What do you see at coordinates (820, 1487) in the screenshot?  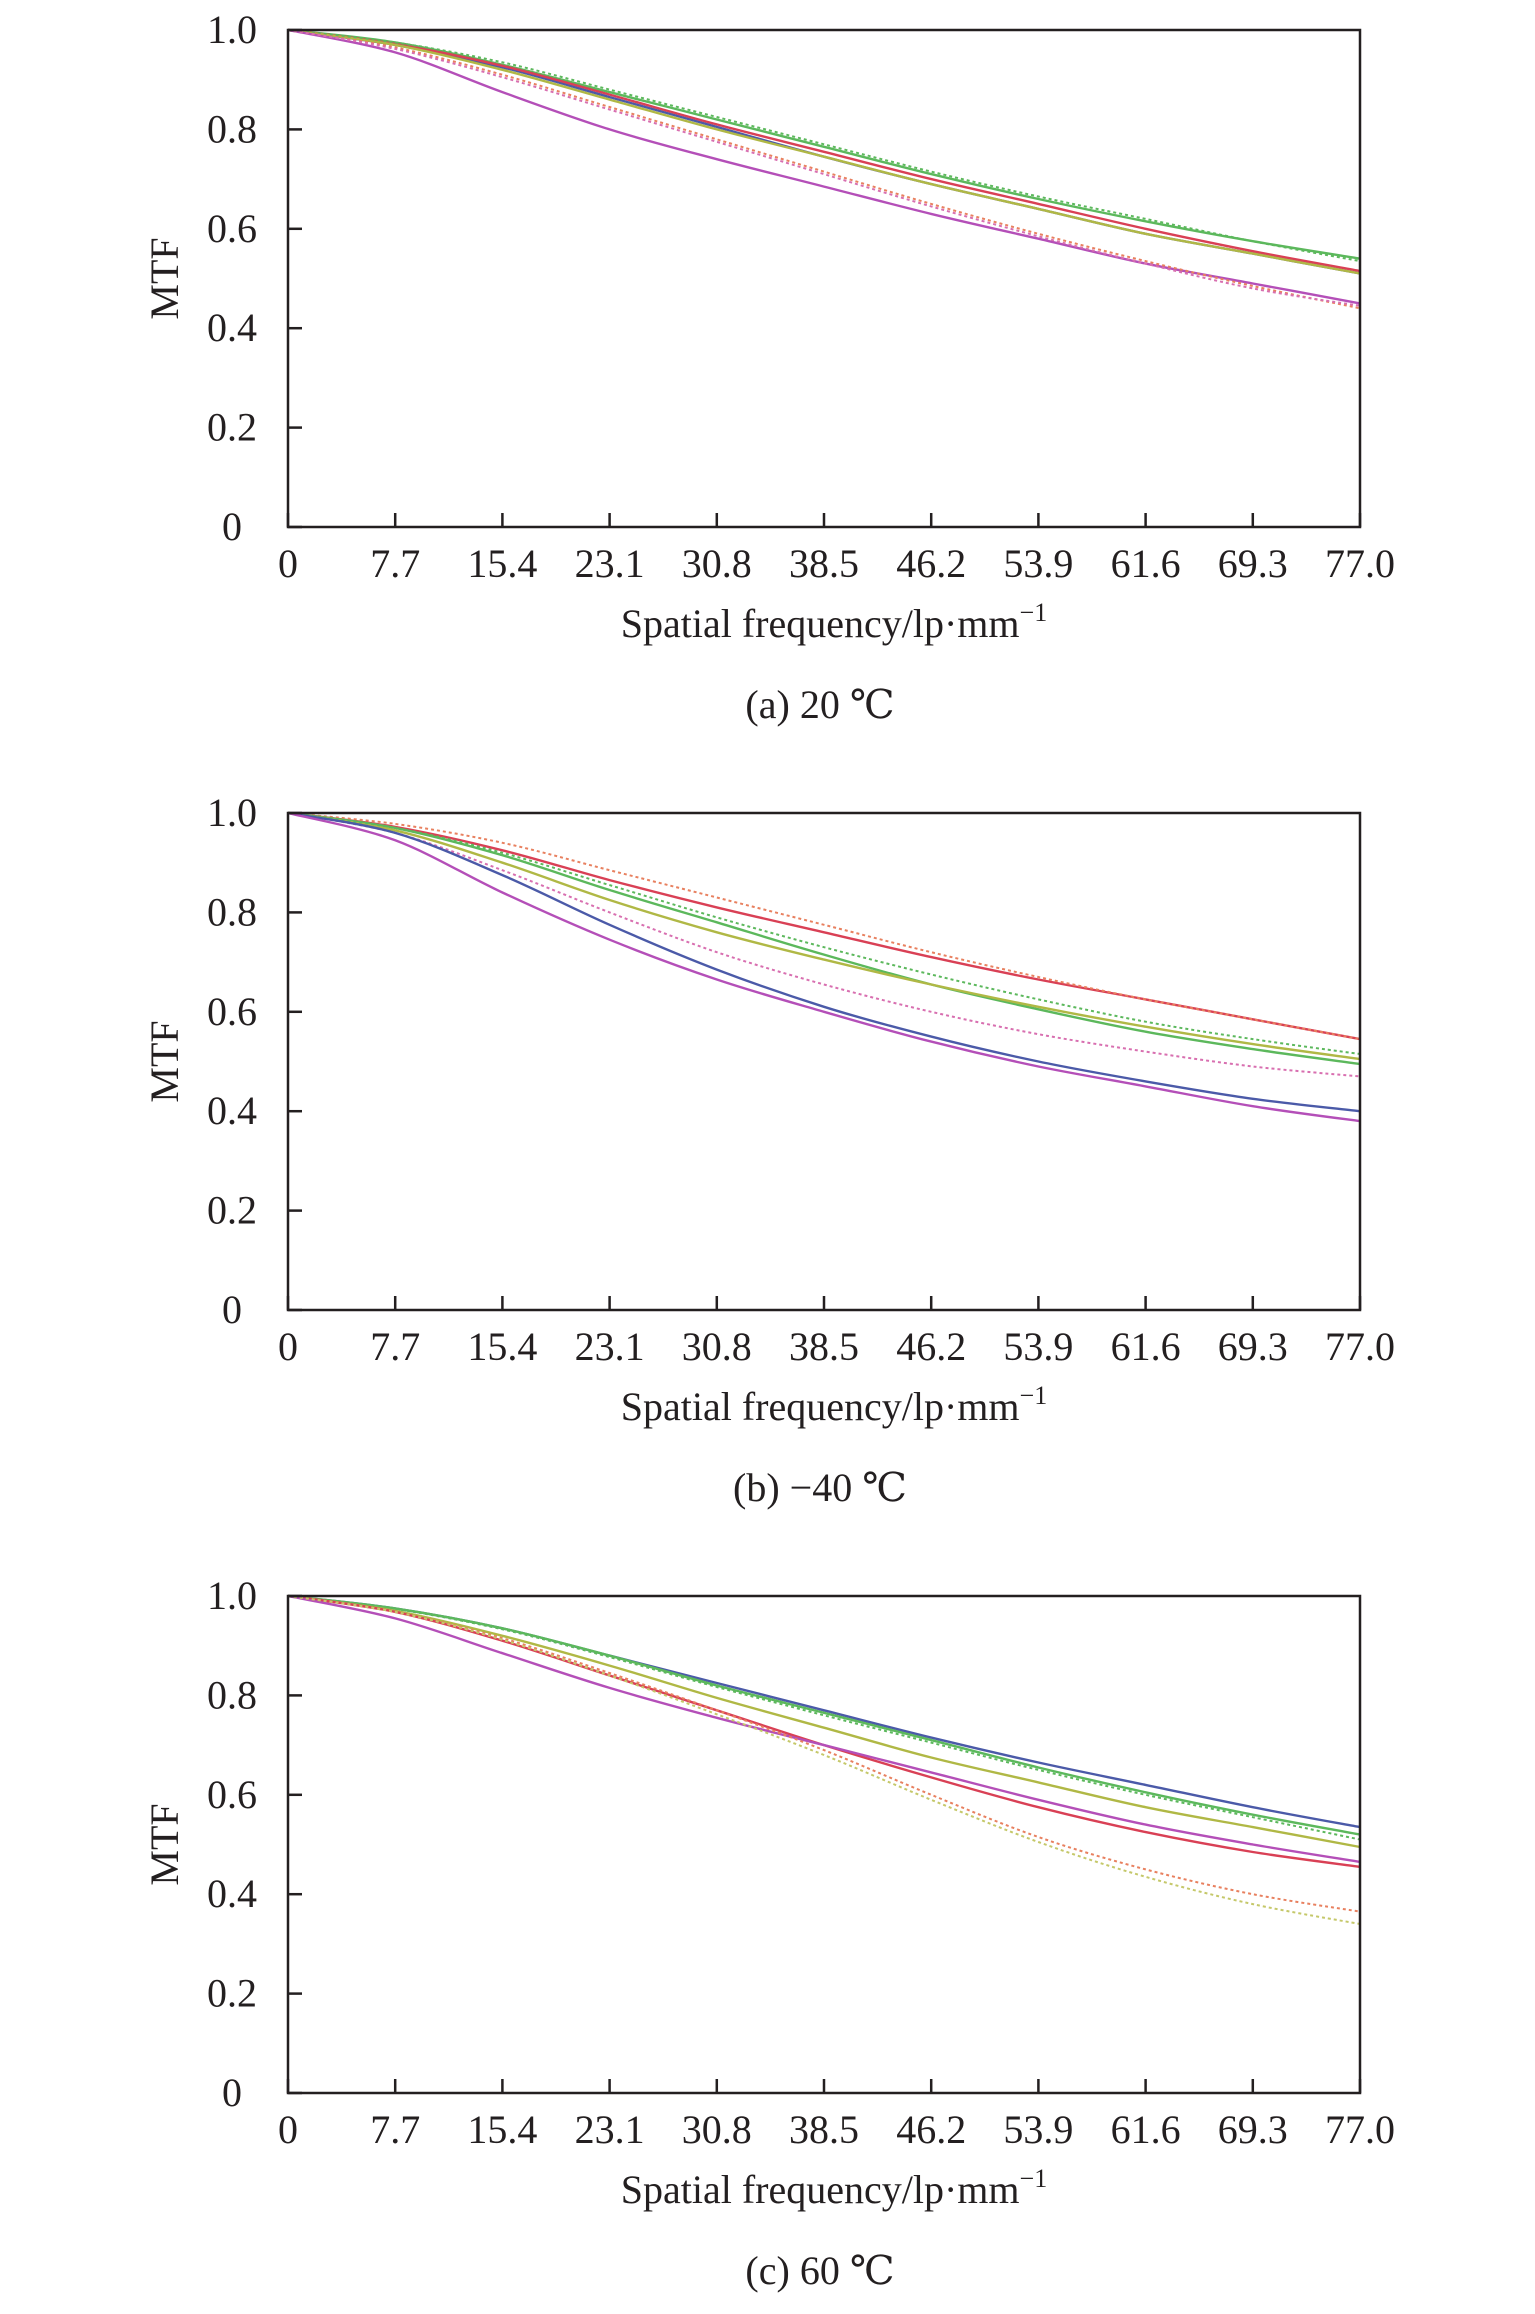 I see `panel-caption: (b) −40 ℃` at bounding box center [820, 1487].